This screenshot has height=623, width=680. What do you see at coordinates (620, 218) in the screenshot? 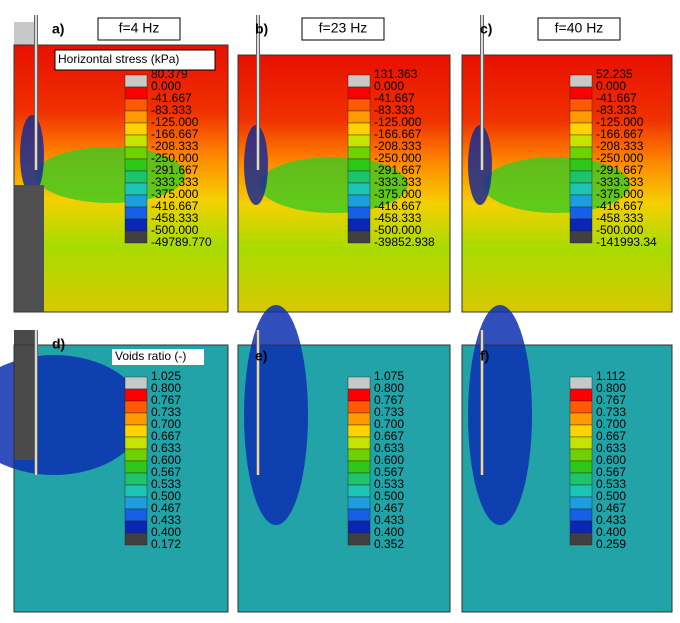
I see `legend-level: -458.333` at bounding box center [620, 218].